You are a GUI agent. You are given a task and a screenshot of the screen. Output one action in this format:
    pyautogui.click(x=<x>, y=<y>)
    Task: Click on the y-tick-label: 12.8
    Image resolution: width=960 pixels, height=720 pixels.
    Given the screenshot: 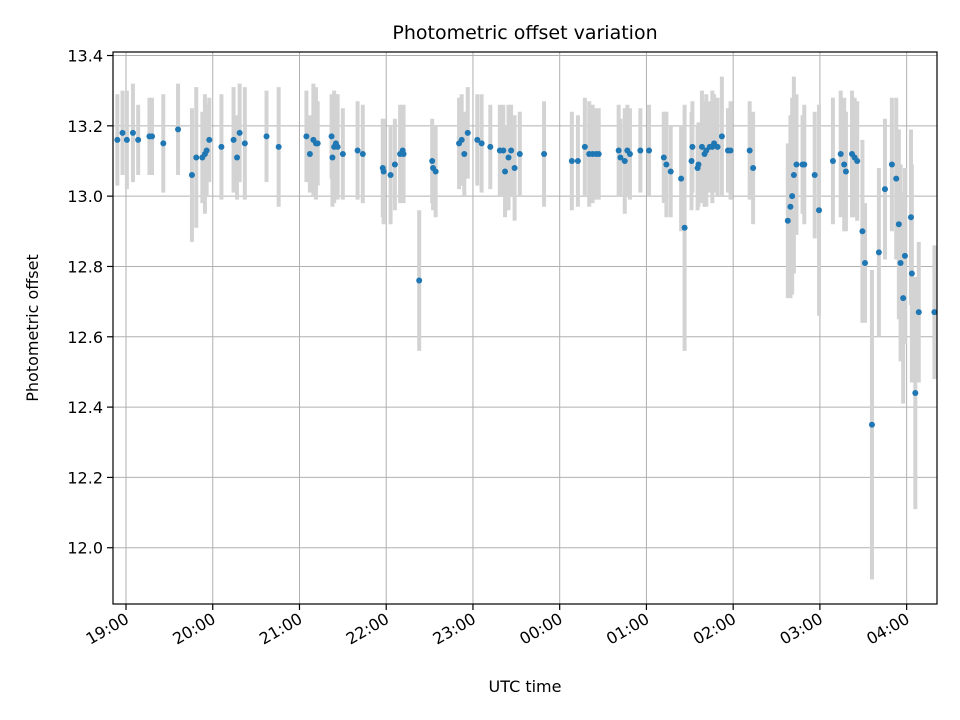 What is the action you would take?
    pyautogui.click(x=85, y=266)
    